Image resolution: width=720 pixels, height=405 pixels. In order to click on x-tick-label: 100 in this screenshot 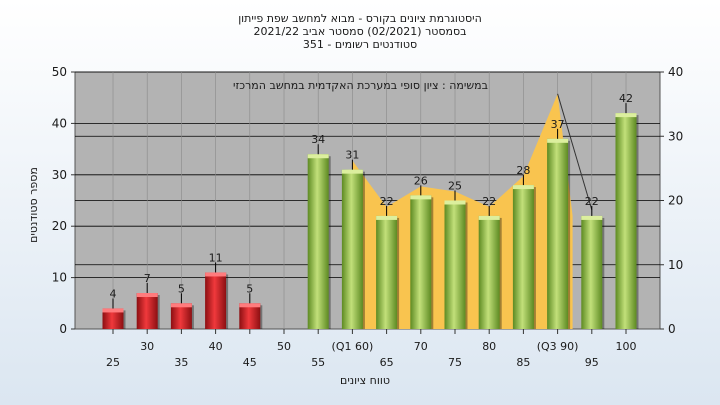, I will do `click(626, 346)`.